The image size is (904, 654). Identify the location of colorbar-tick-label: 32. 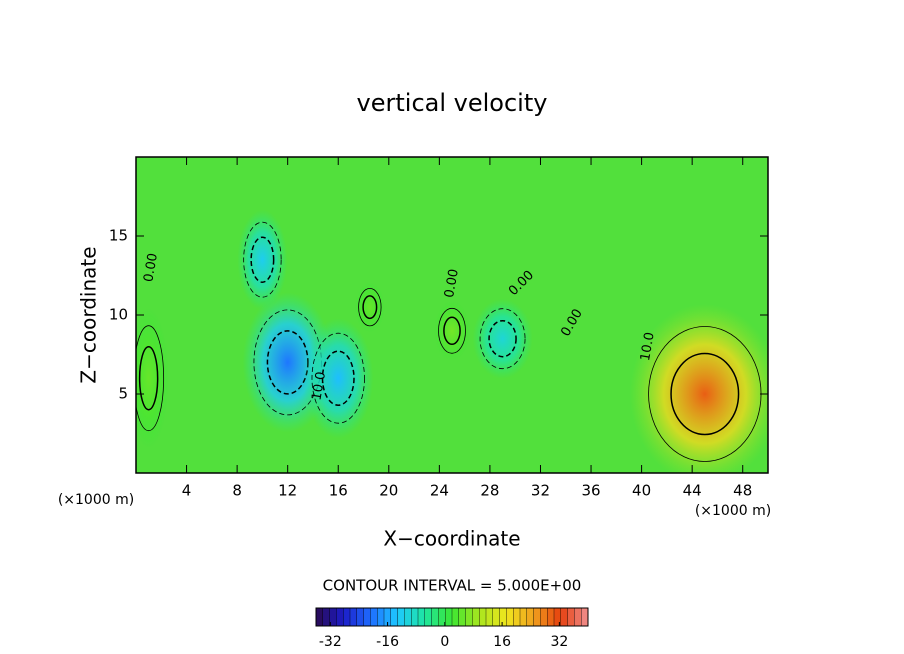
(559, 642).